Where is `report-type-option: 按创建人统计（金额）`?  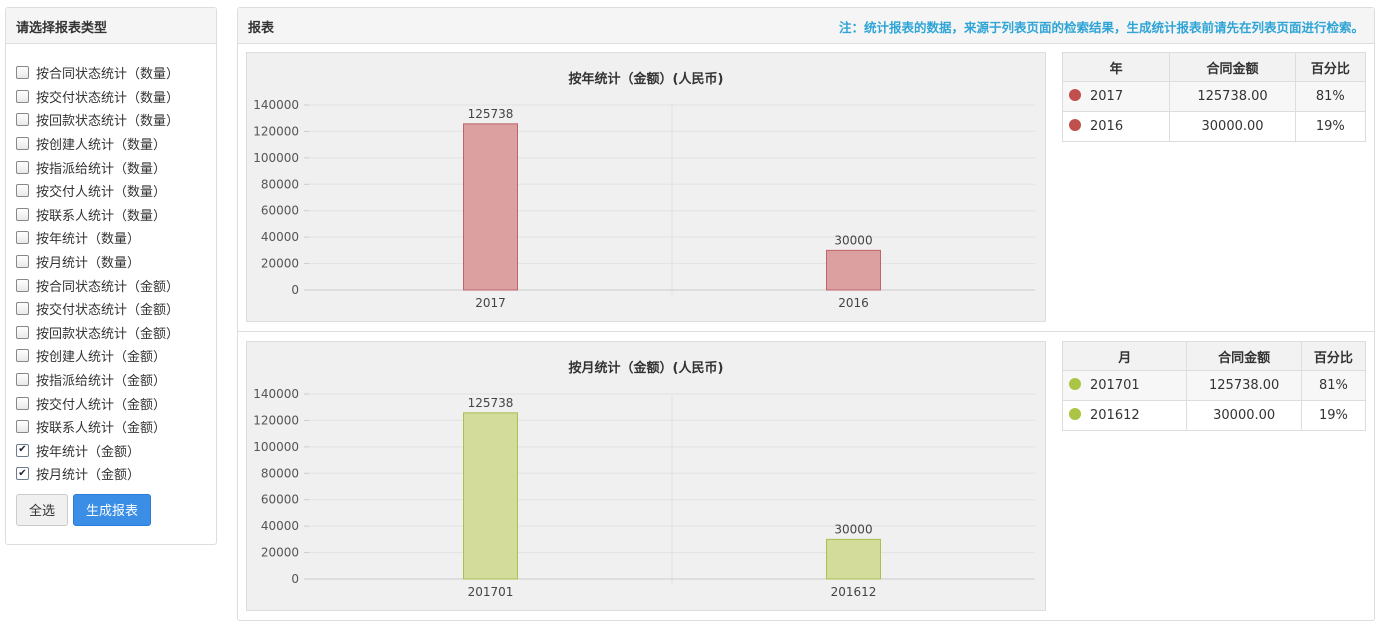
report-type-option: 按创建人统计（金额） is located at coordinates (116, 356).